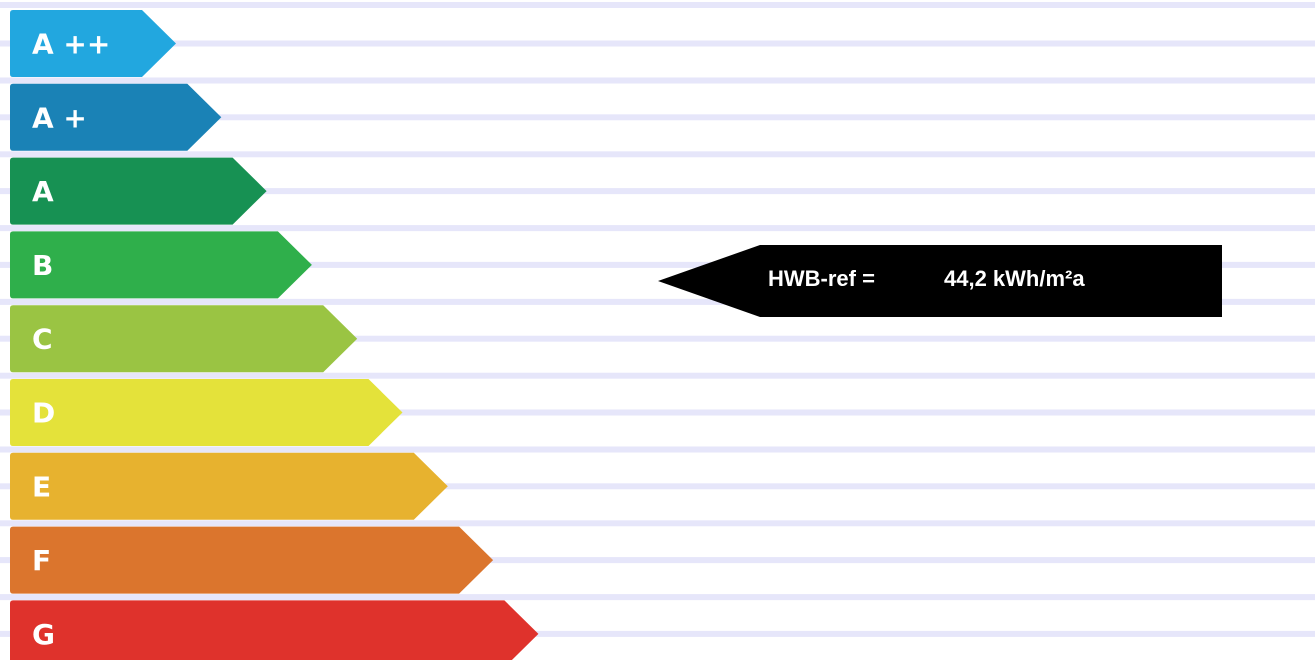  I want to click on indicator-arrow-shape, so click(940, 281).